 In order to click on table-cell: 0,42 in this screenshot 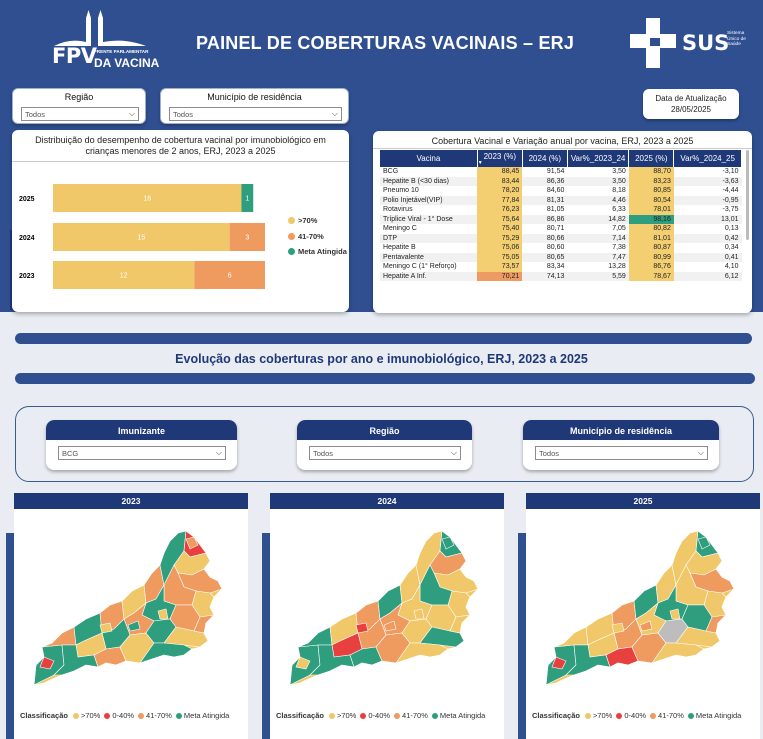, I will do `click(707, 238)`.